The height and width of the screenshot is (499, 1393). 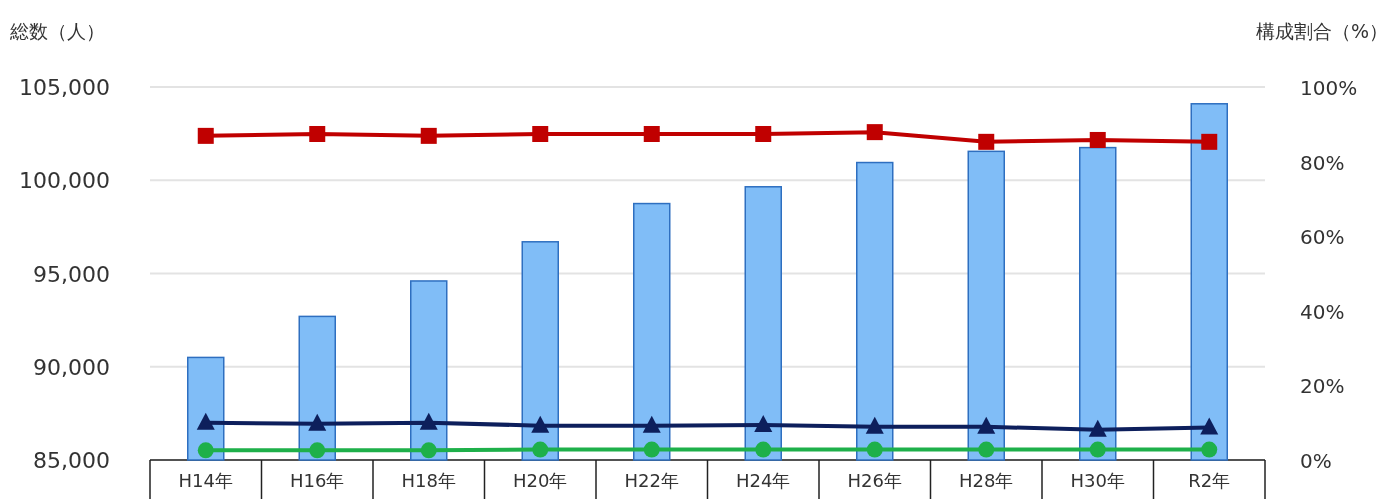 What do you see at coordinates (540, 480) in the screenshot?
I see `x-tick-label: H20年` at bounding box center [540, 480].